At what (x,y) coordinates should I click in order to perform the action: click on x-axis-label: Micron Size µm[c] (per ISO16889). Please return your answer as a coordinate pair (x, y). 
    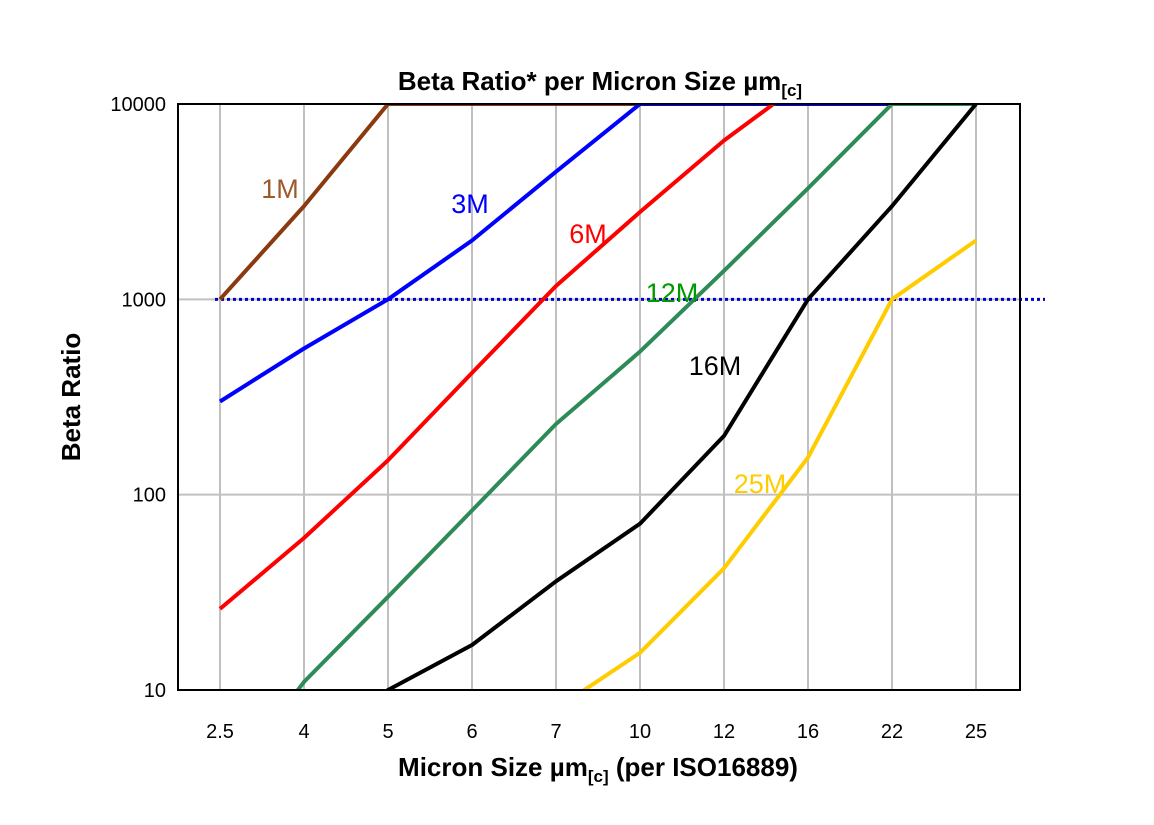
    Looking at the image, I should click on (598, 769).